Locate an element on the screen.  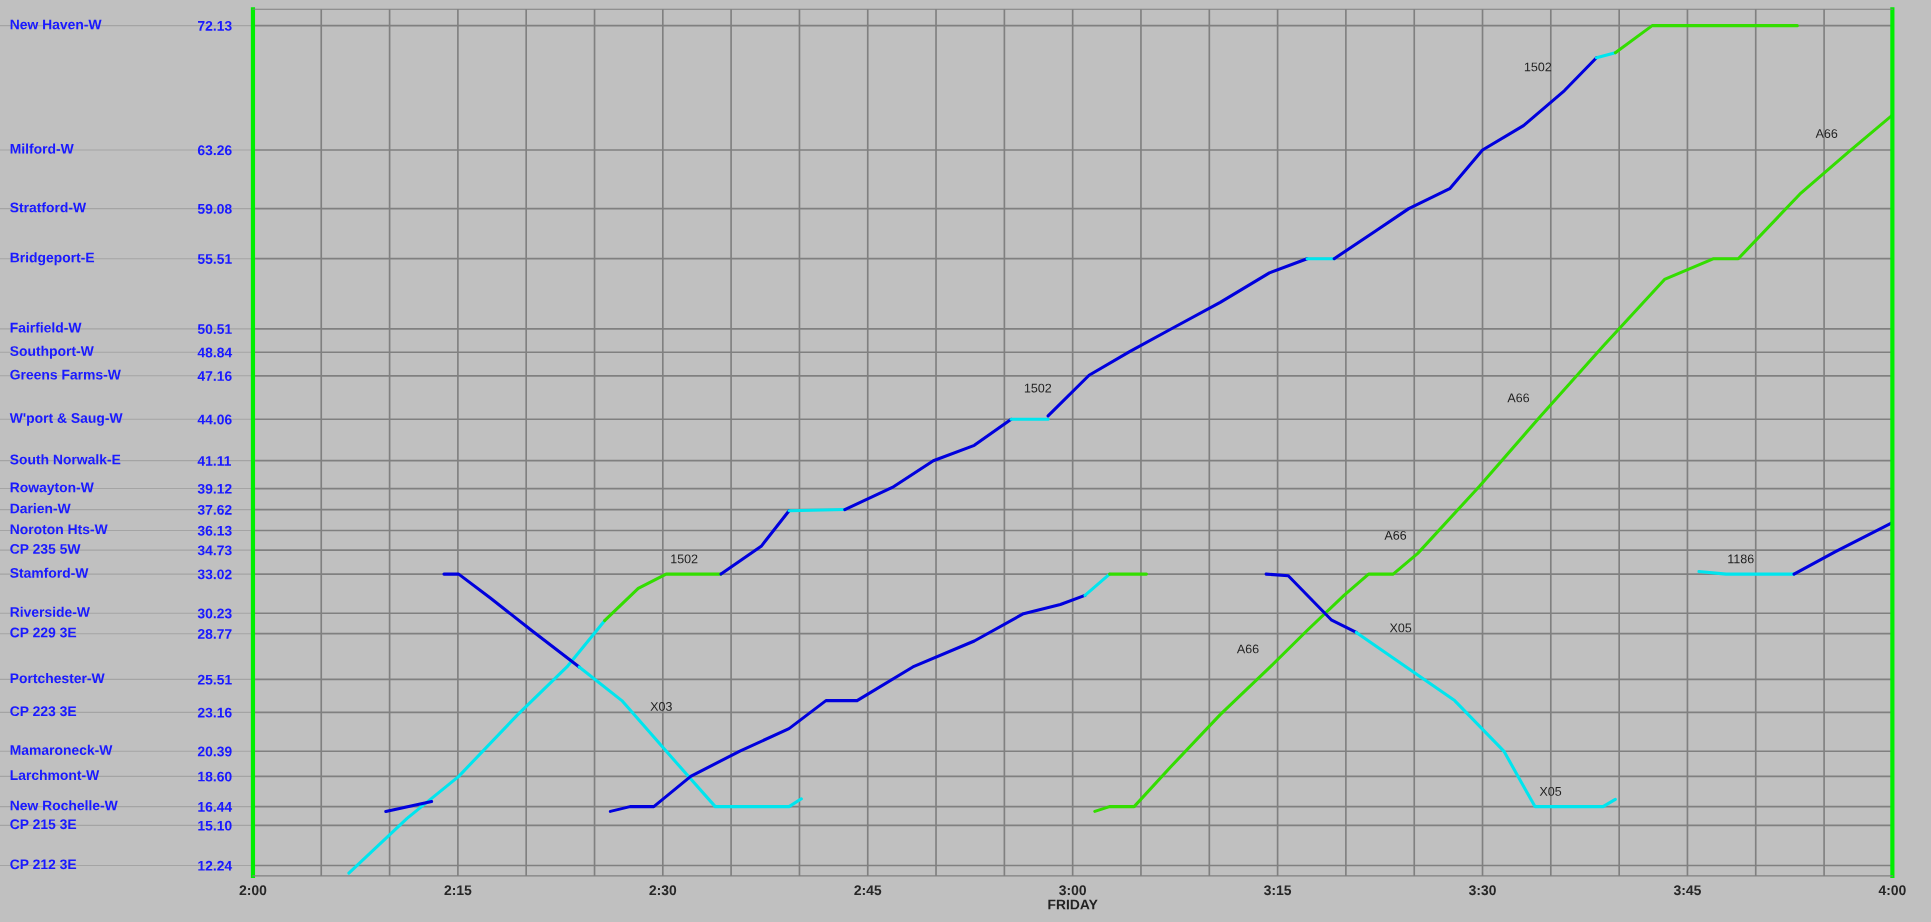
x-tick-label: 2:45 is located at coordinates (868, 890).